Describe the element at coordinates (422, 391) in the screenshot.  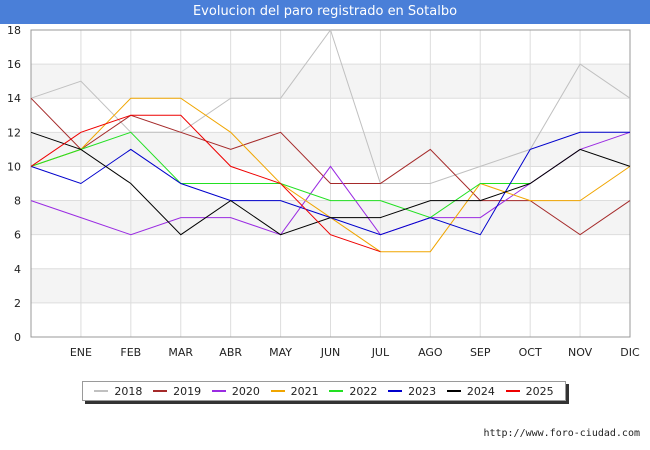
I see `legend-label: 2023` at that location.